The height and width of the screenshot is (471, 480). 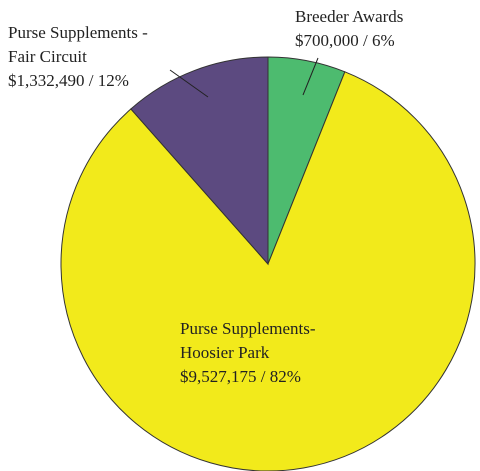 What do you see at coordinates (68, 80) in the screenshot?
I see `value-label: $1,332,490 / 12%` at bounding box center [68, 80].